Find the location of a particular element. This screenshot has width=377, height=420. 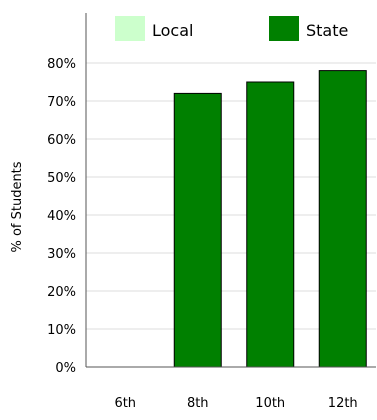

y-tick-label: 50% is located at coordinates (61, 178).